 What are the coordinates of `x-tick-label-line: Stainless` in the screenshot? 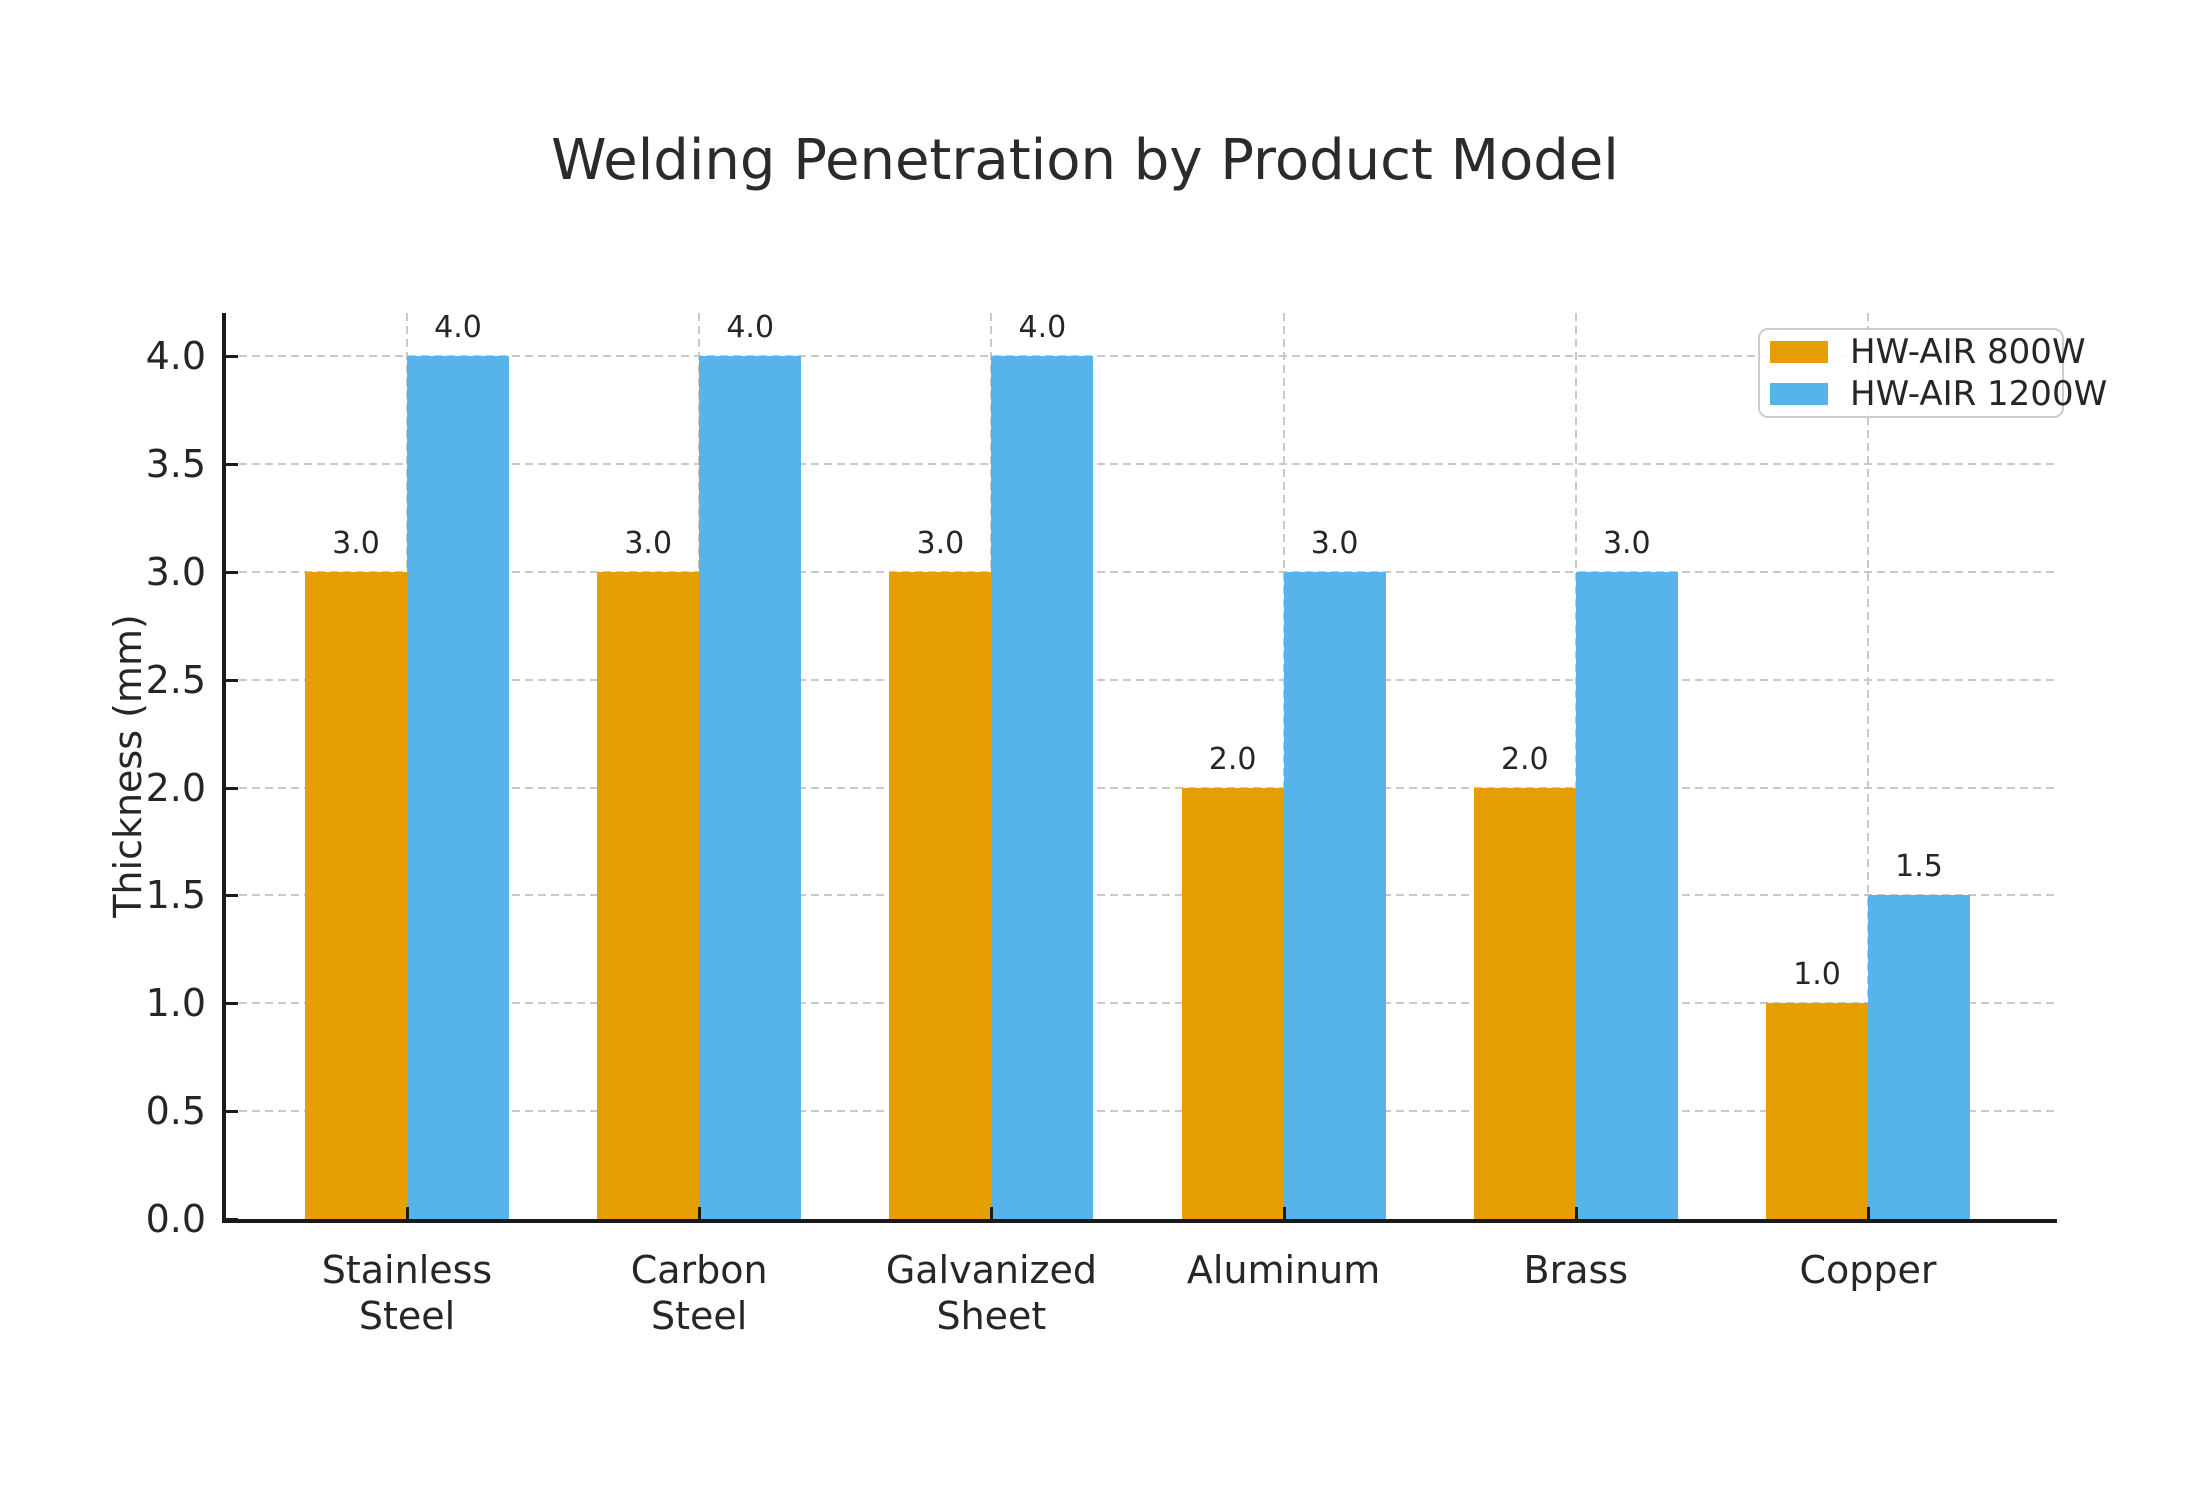 It's located at (407, 1270).